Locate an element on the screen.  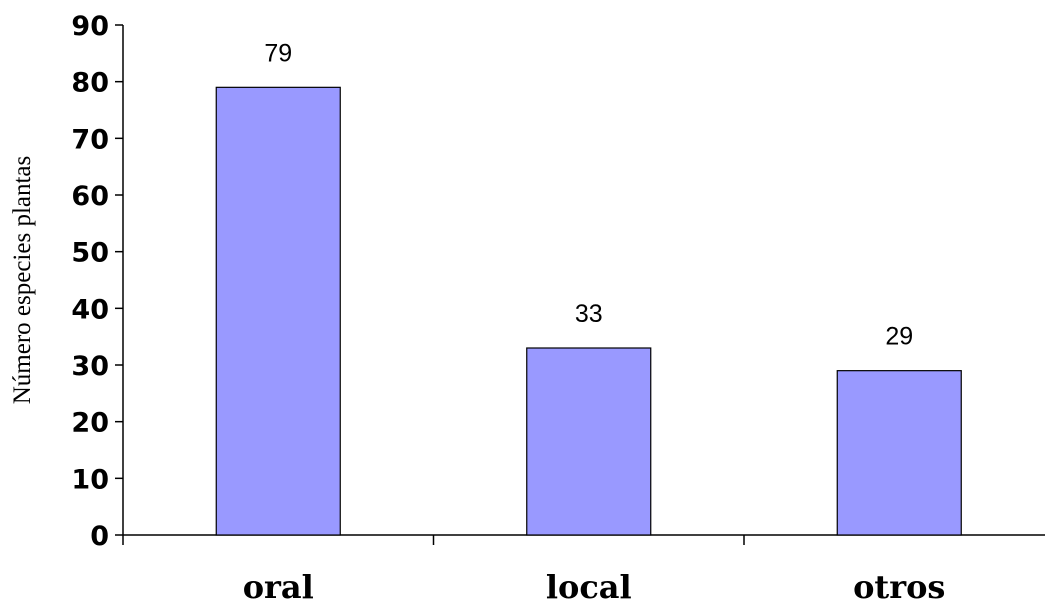
y-tick-label: 30 is located at coordinates (90, 366).